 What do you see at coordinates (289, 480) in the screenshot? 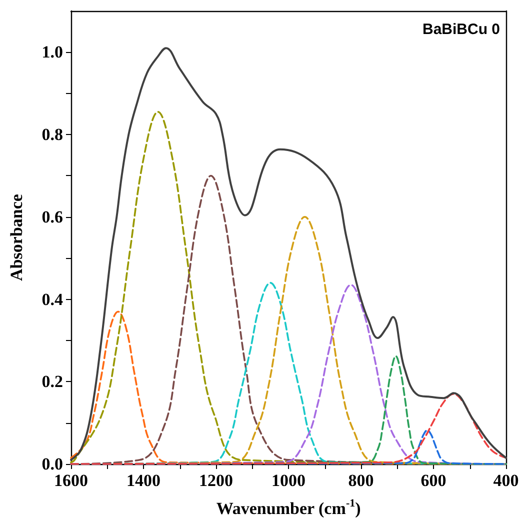
I see `x-tick-label: 1000` at bounding box center [289, 480].